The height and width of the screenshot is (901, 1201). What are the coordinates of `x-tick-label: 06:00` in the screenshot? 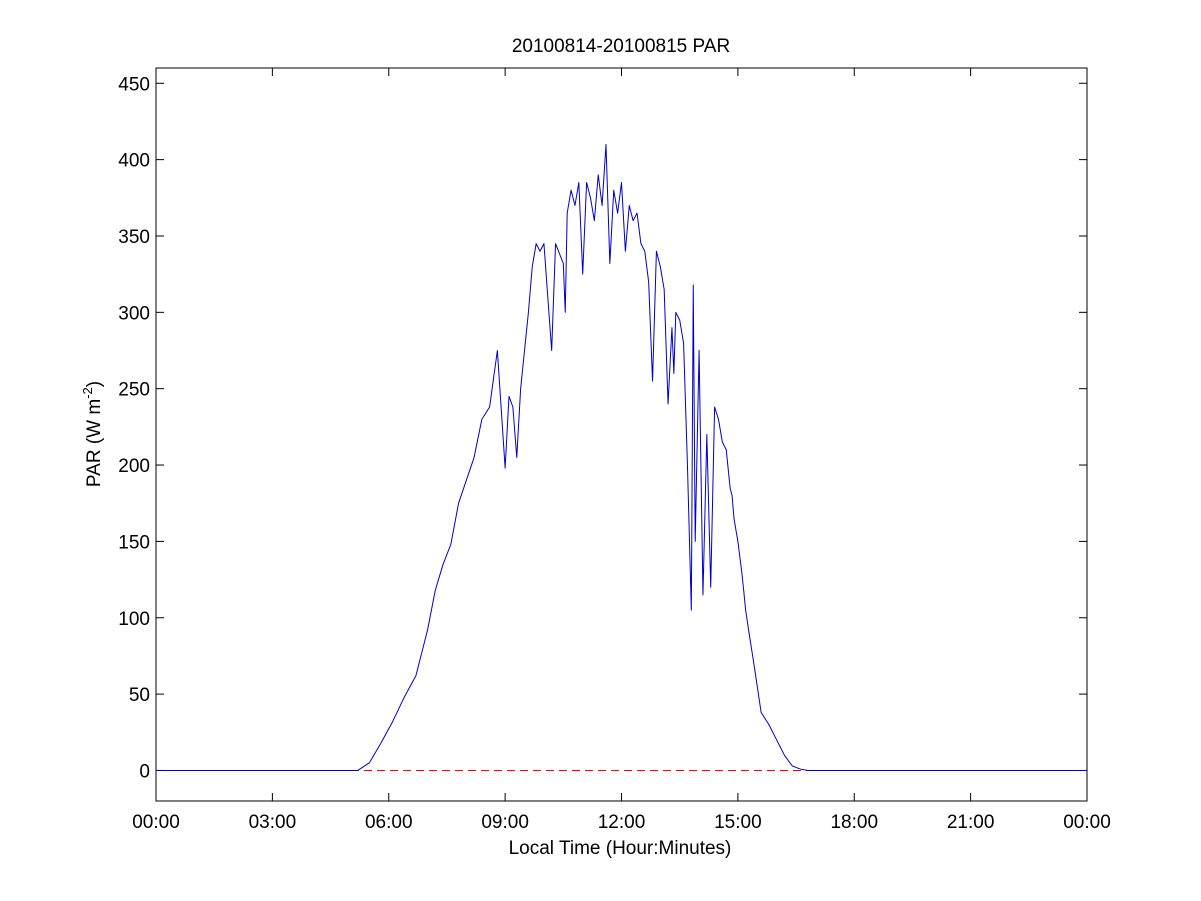 It's located at (389, 822).